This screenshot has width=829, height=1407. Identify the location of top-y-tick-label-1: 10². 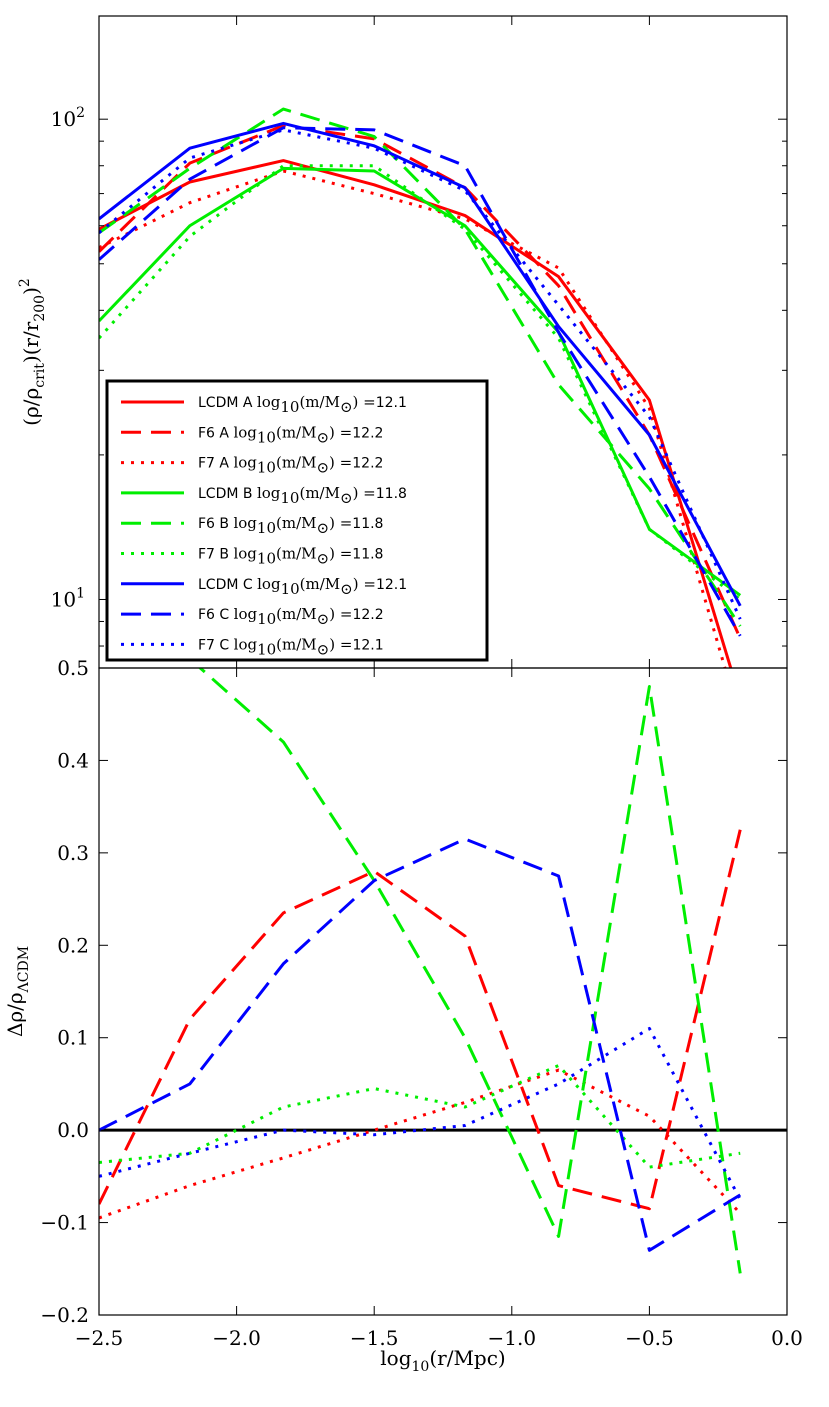
(68, 118).